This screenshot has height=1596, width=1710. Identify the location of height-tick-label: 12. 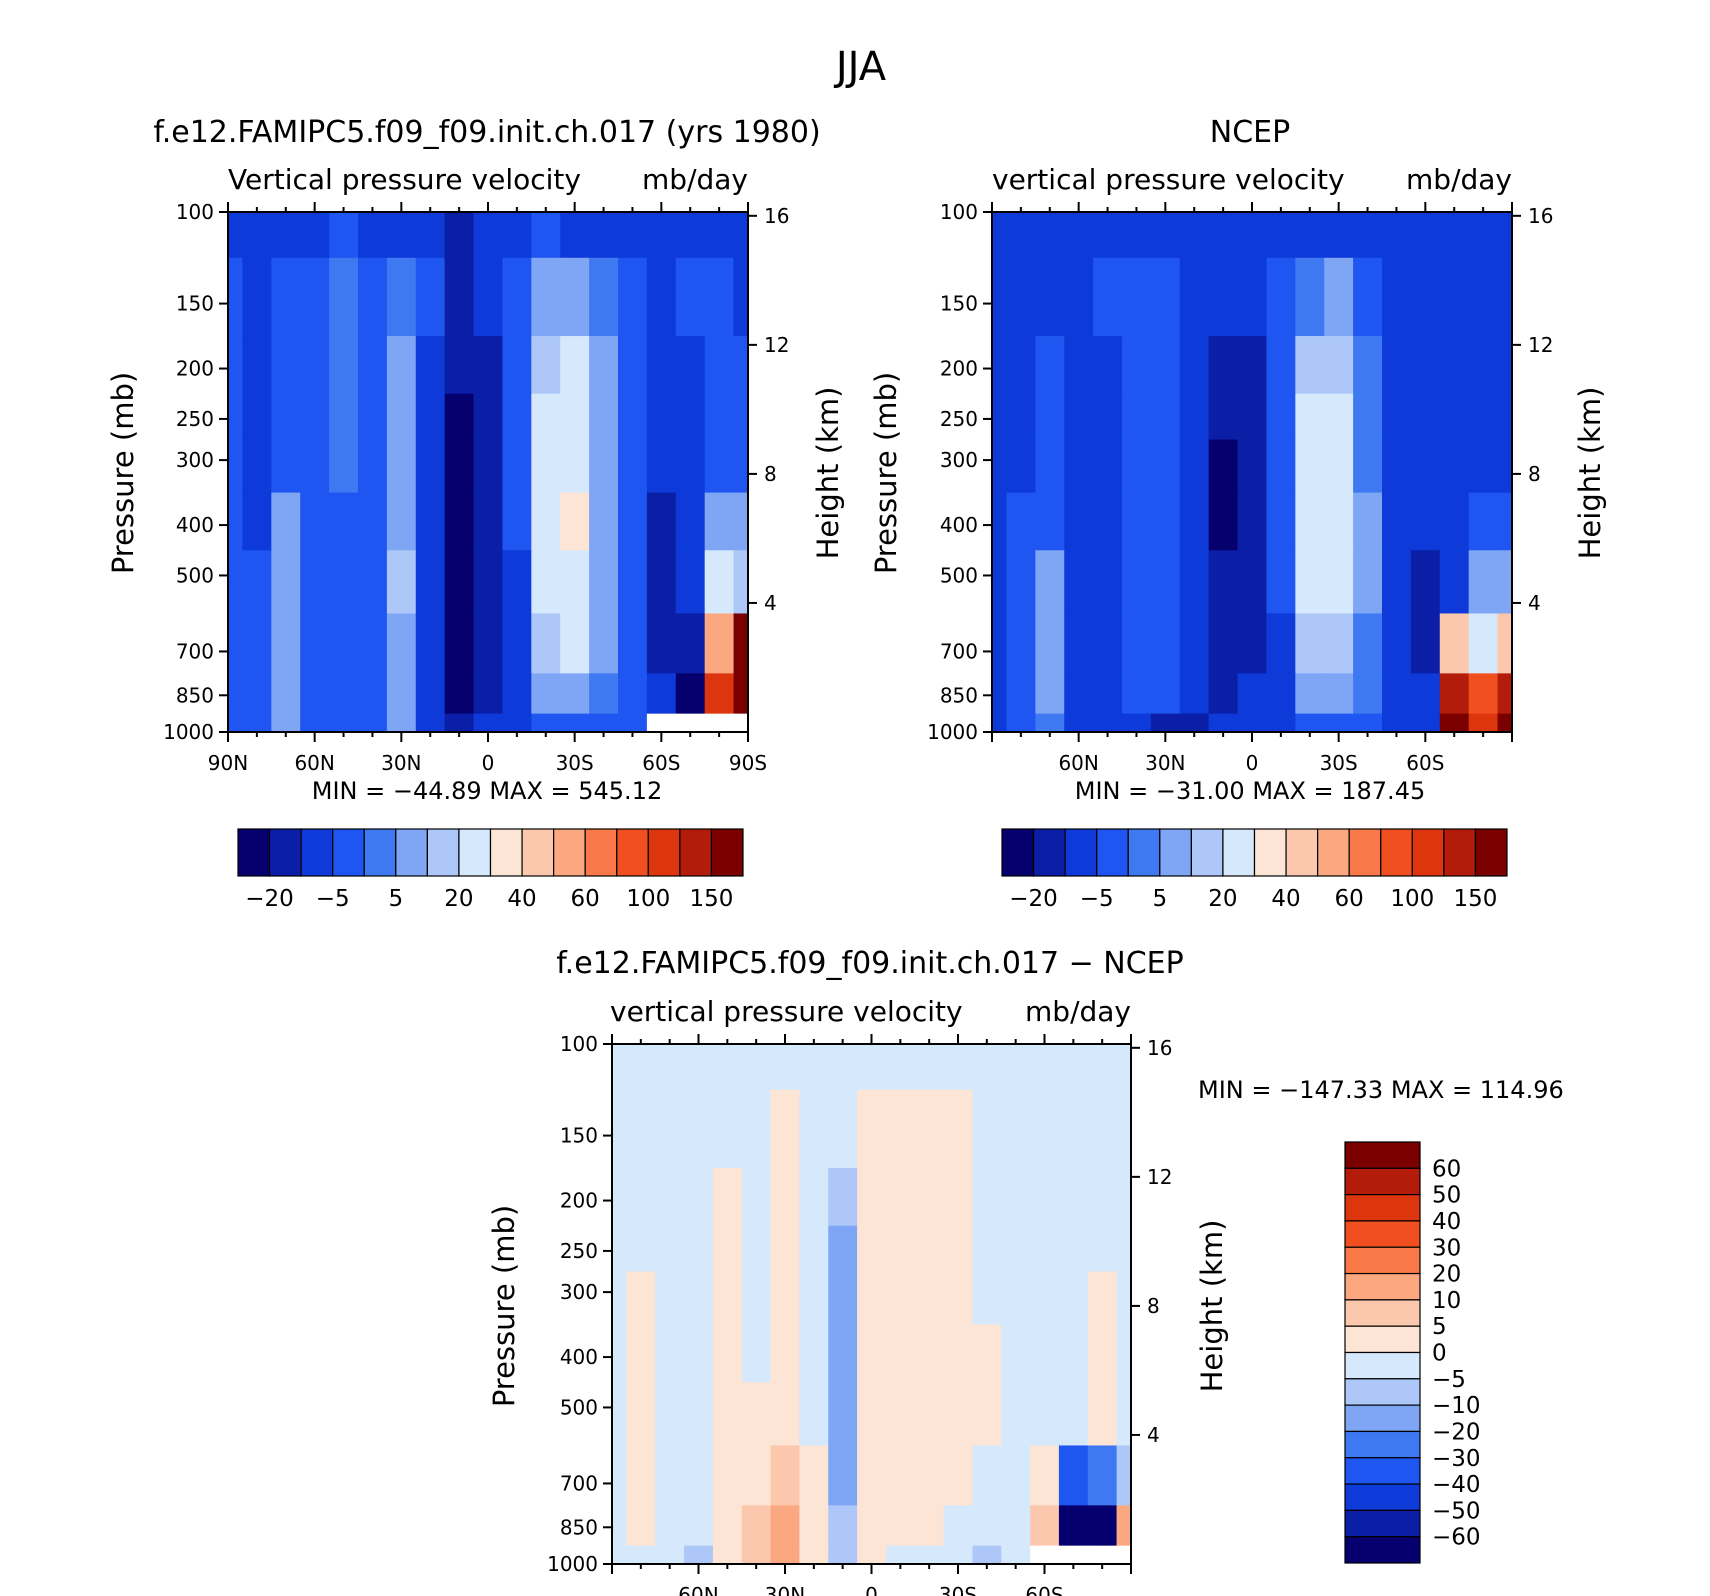
(1540, 345).